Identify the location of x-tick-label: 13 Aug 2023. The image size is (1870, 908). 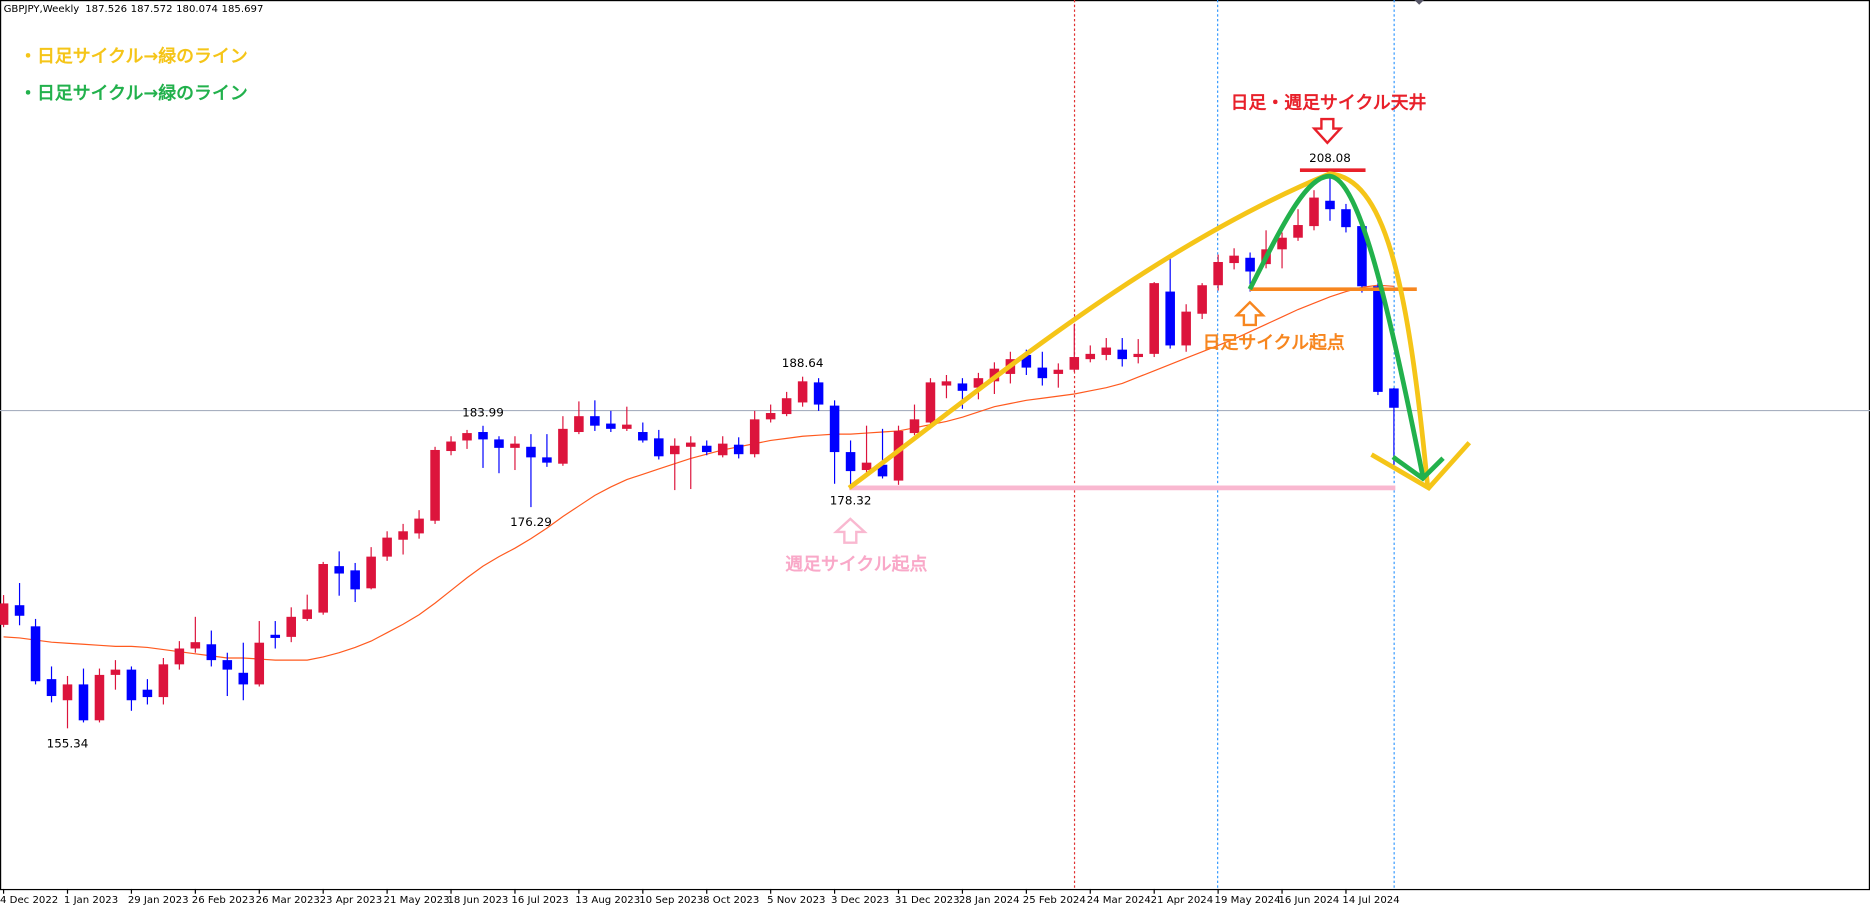
(607, 900).